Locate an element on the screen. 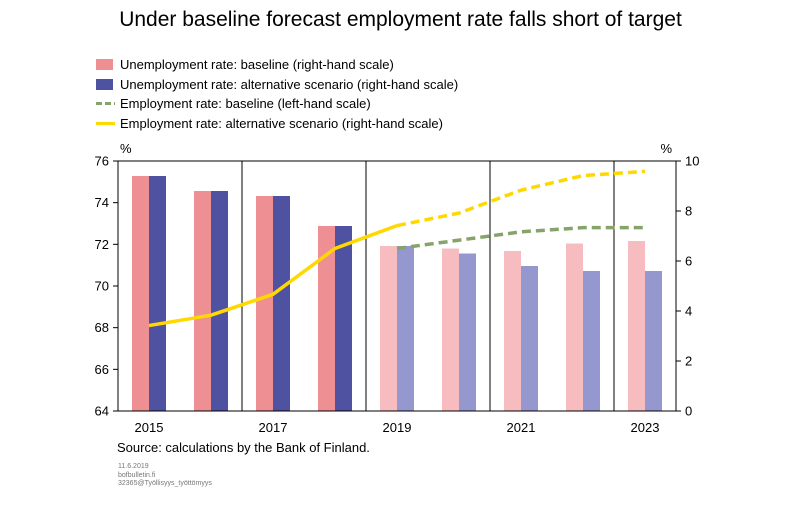 The width and height of the screenshot is (801, 524). legend-swatch-employment-baseline is located at coordinates (105, 103).